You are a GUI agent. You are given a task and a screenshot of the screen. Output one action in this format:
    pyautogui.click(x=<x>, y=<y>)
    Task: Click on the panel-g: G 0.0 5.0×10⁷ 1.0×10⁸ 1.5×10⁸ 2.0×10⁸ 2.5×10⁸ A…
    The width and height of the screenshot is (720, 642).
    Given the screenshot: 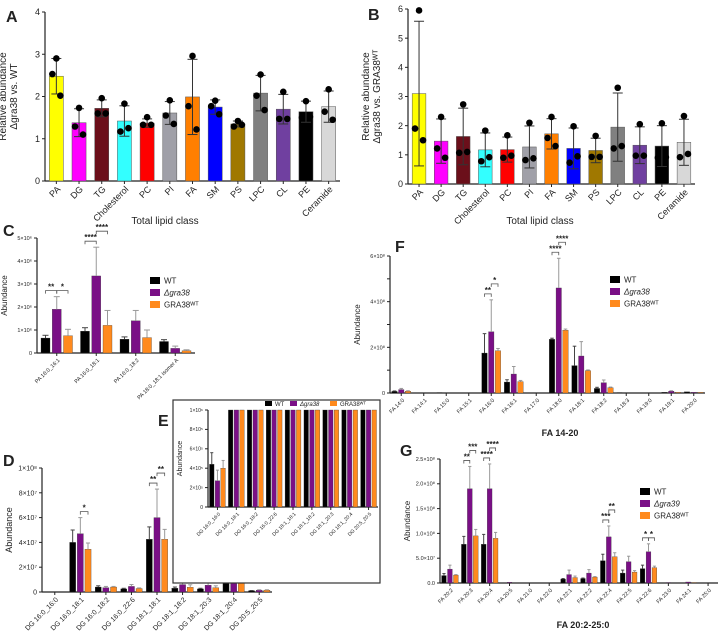 What is the action you would take?
    pyautogui.click(x=559, y=535)
    